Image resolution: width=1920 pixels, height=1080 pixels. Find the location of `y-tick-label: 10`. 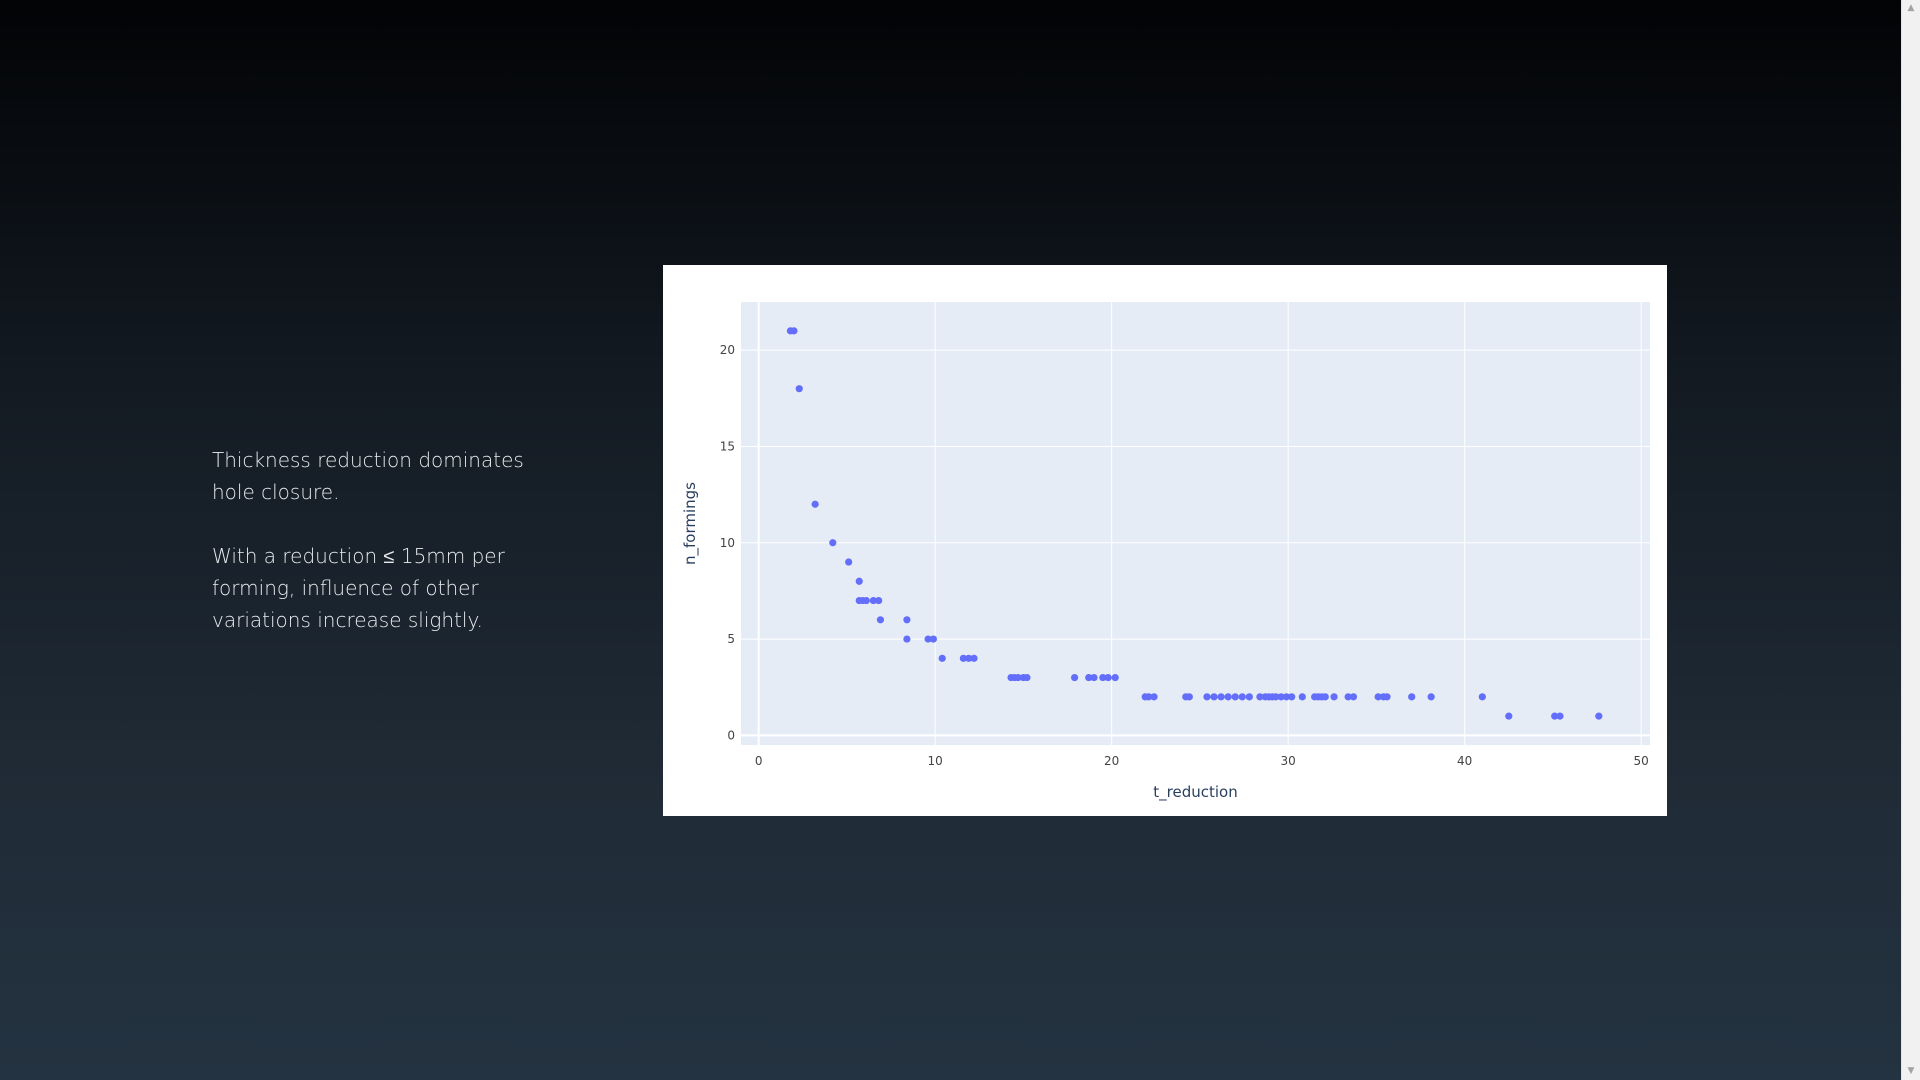

y-tick-label: 10 is located at coordinates (727, 543).